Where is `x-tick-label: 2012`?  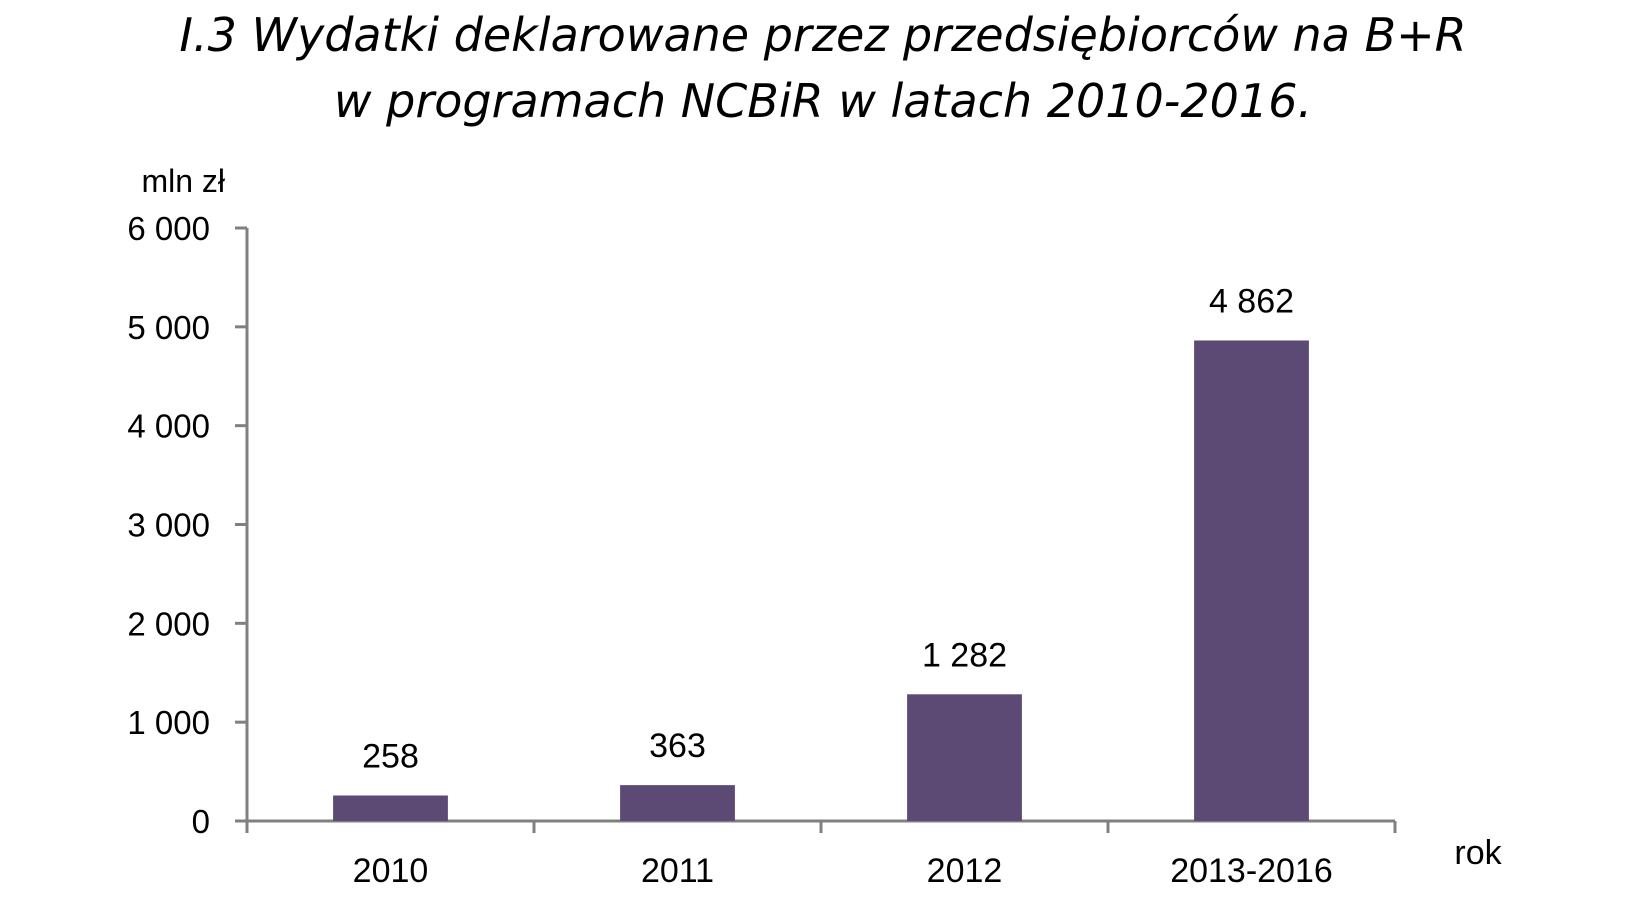
x-tick-label: 2012 is located at coordinates (965, 871).